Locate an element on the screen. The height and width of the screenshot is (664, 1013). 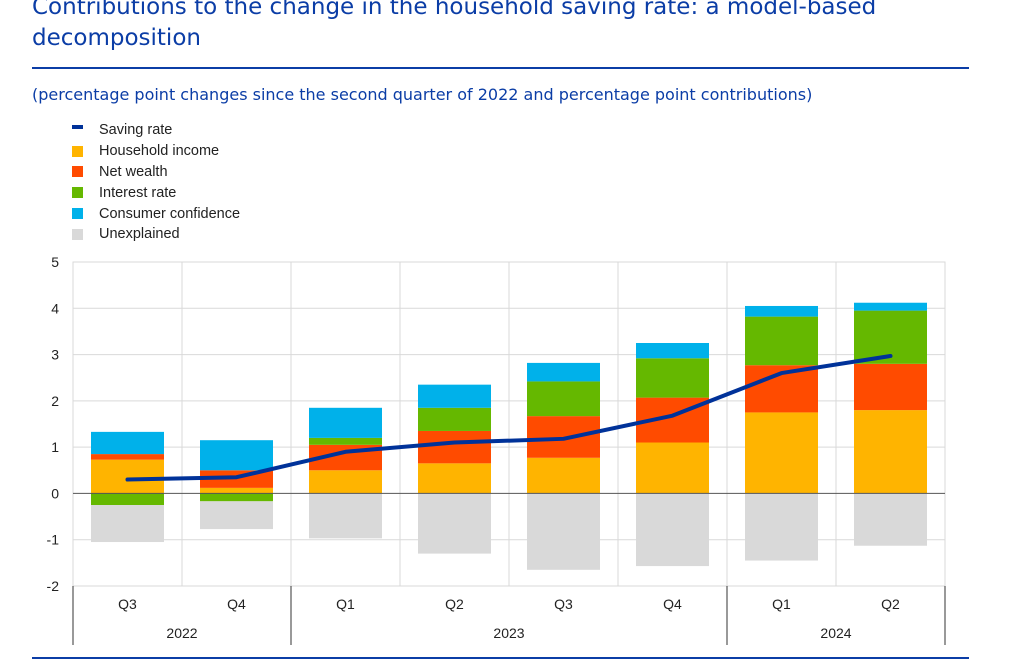
legend-swatch-consumer-confidence is located at coordinates (77, 214).